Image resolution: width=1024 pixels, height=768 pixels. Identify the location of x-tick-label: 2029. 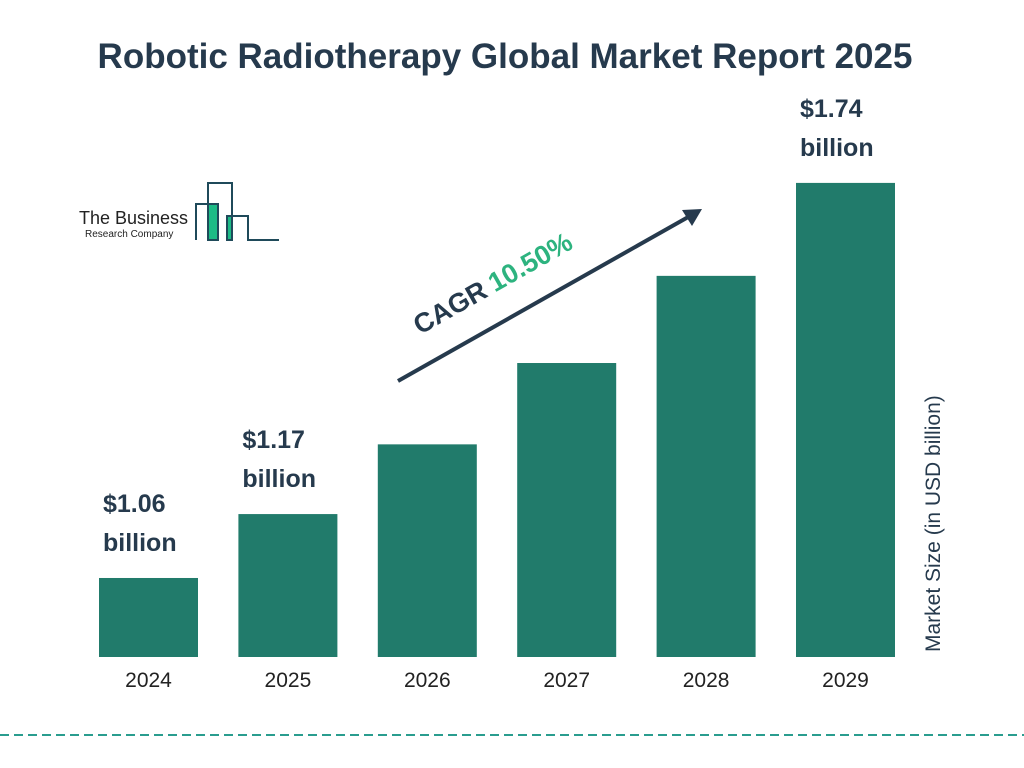
(845, 680).